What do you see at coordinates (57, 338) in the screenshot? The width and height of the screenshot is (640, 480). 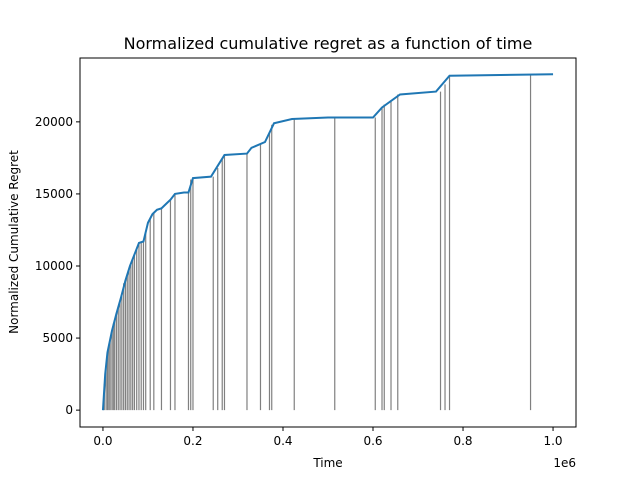 I see `y-tick-label: 5000` at bounding box center [57, 338].